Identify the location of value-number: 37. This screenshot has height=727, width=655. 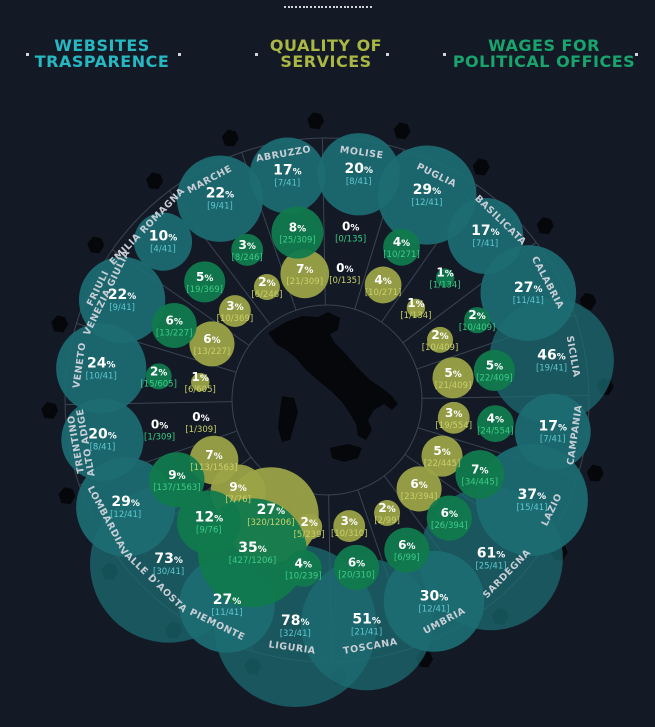
(527, 495).